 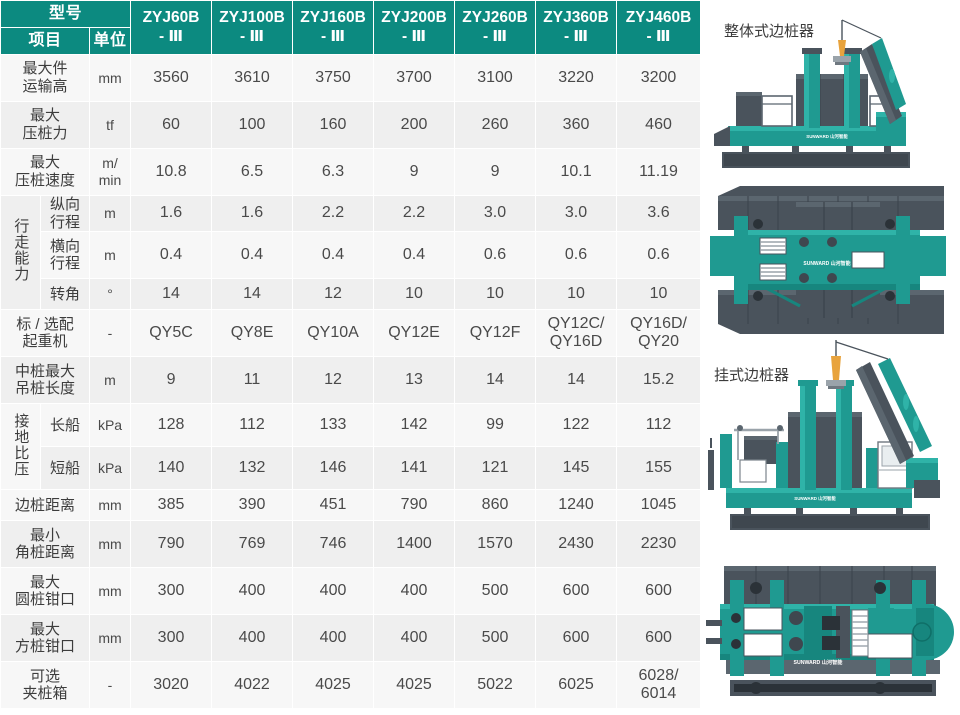 I want to click on machine-side-view-hanging-icon: SUNWARD 山河智能, so click(x=824, y=435).